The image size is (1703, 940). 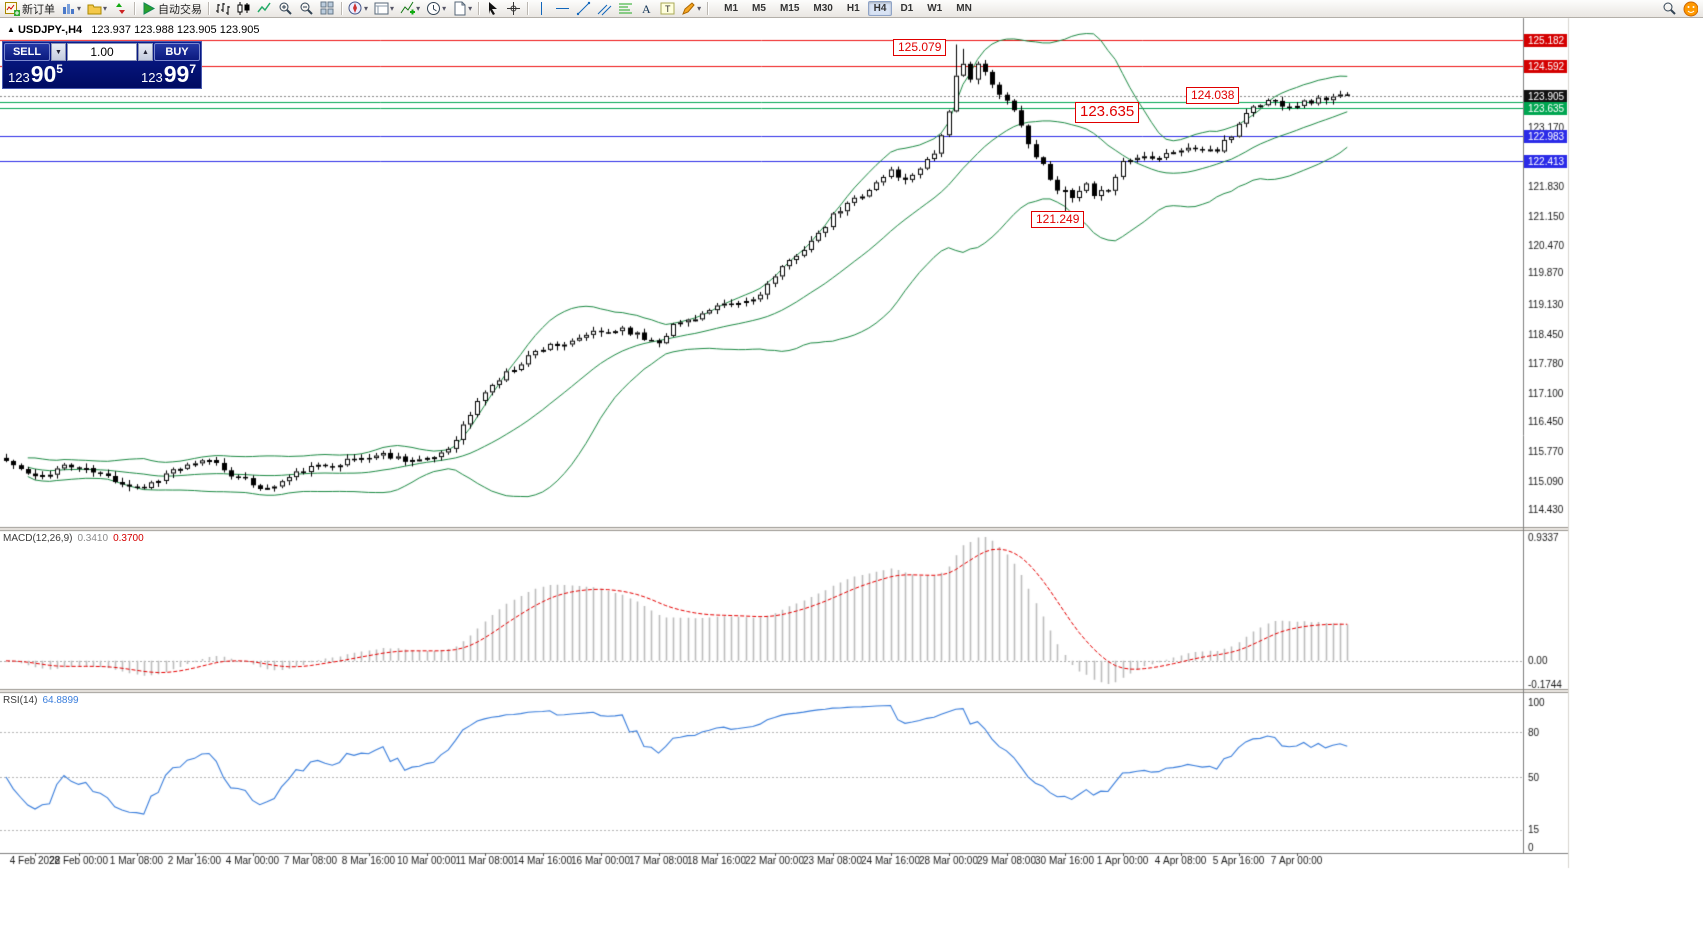 I want to click on timeframe-m1-button: M1, so click(x=731, y=8).